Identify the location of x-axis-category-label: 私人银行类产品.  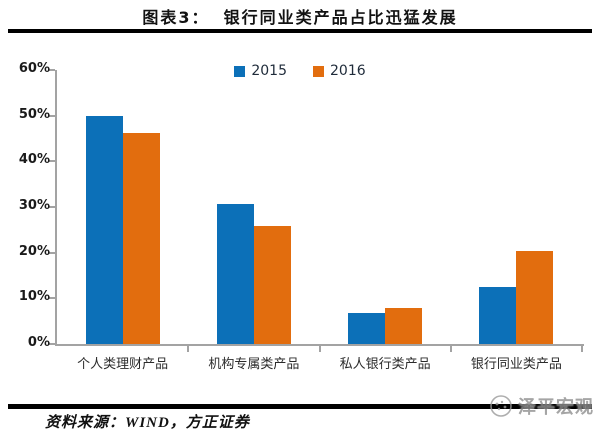
(385, 364).